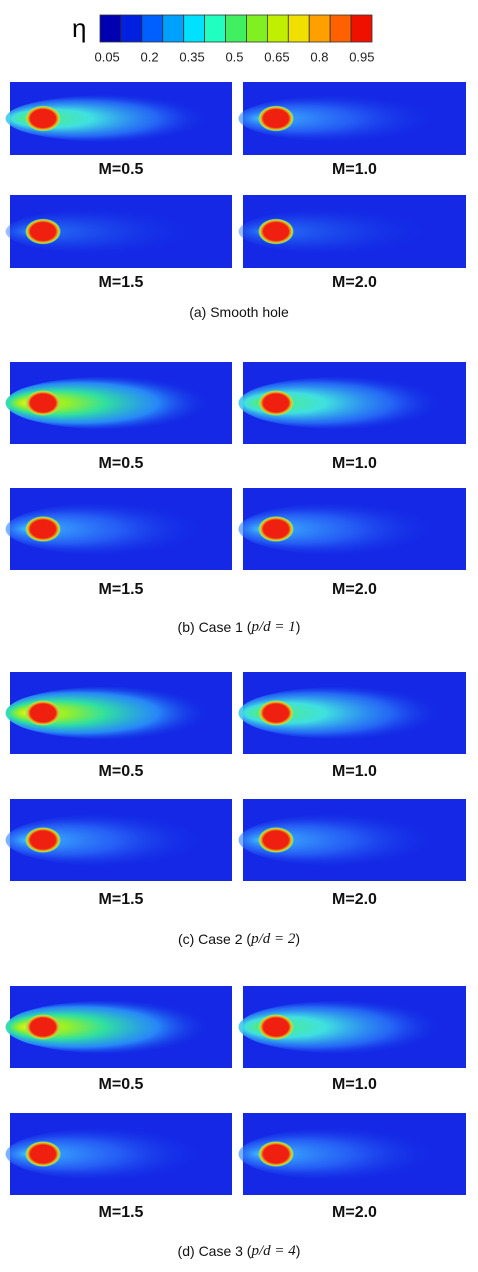  Describe the element at coordinates (361, 56) in the screenshot. I see `colorbar-tick-label: 0.95` at that location.